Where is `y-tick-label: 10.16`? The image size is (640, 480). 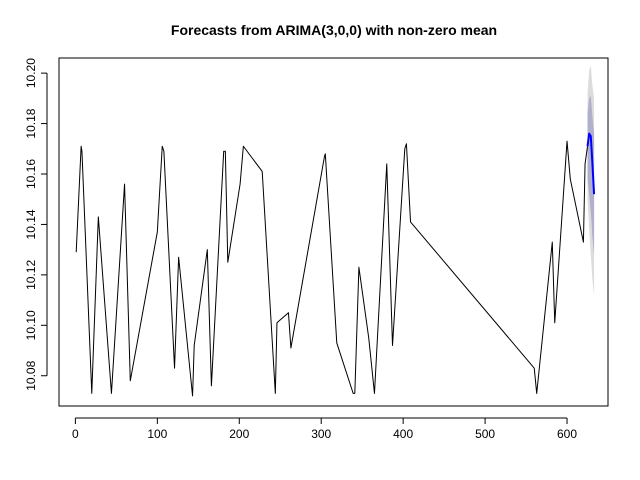 y-tick-label: 10.16 is located at coordinates (31, 174).